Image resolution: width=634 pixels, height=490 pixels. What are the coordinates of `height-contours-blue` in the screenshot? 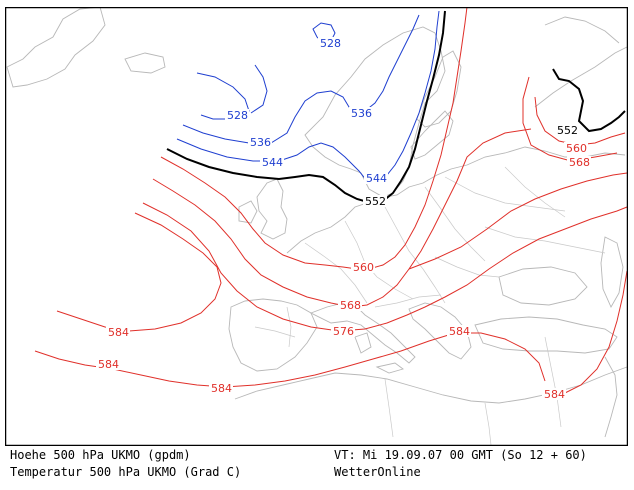 It's located at (308, 97).